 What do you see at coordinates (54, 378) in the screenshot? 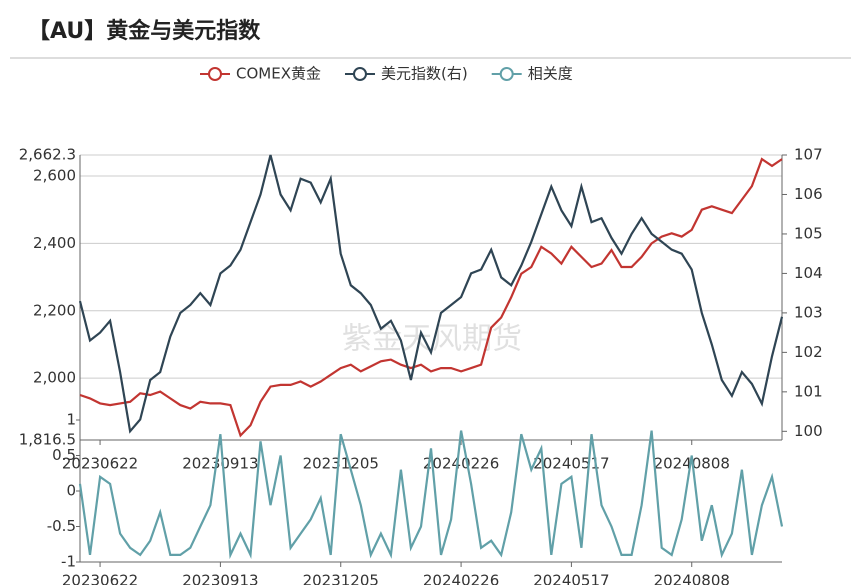
I see `y-tick-label: 2,000` at bounding box center [54, 378].